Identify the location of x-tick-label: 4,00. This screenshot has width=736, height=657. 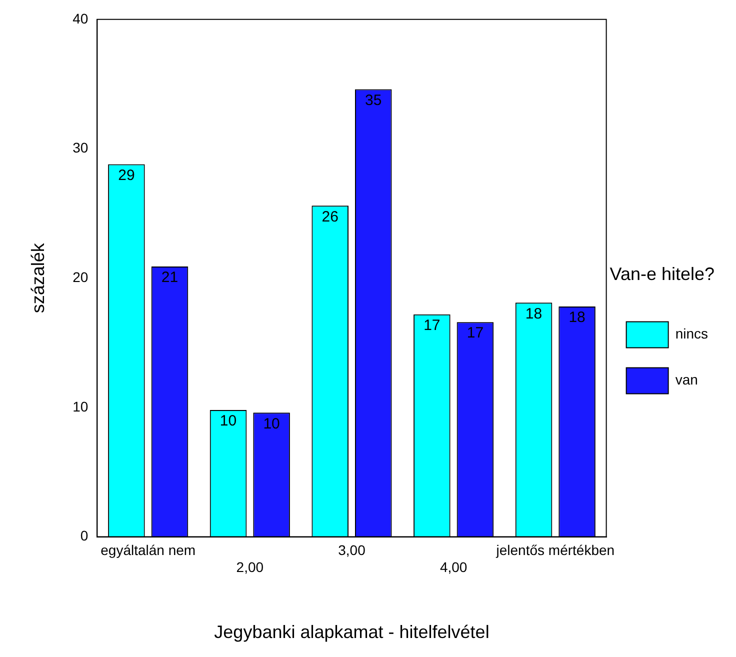
(454, 566).